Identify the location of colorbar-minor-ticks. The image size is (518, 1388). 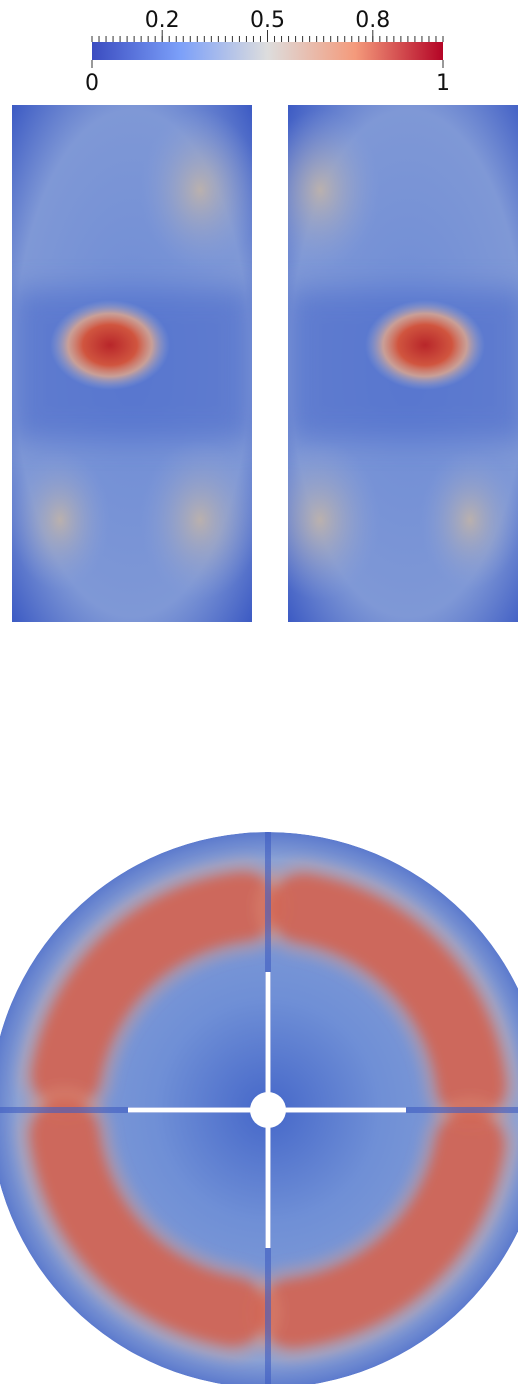
(267, 39).